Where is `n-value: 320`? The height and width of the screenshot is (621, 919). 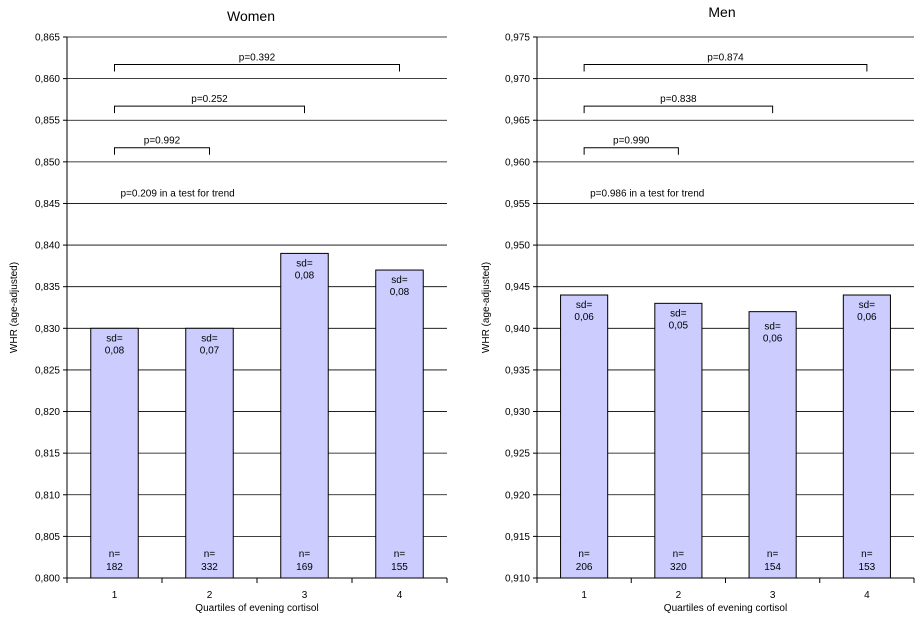
n-value: 320 is located at coordinates (678, 567).